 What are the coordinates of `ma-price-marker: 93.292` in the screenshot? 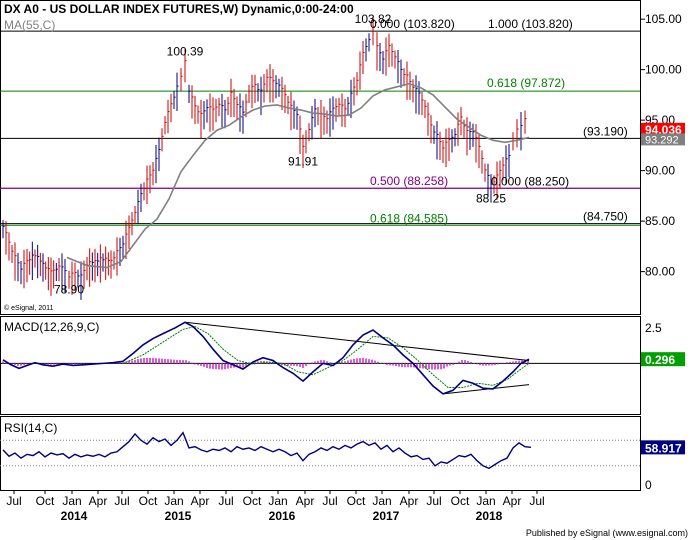 It's located at (663, 139).